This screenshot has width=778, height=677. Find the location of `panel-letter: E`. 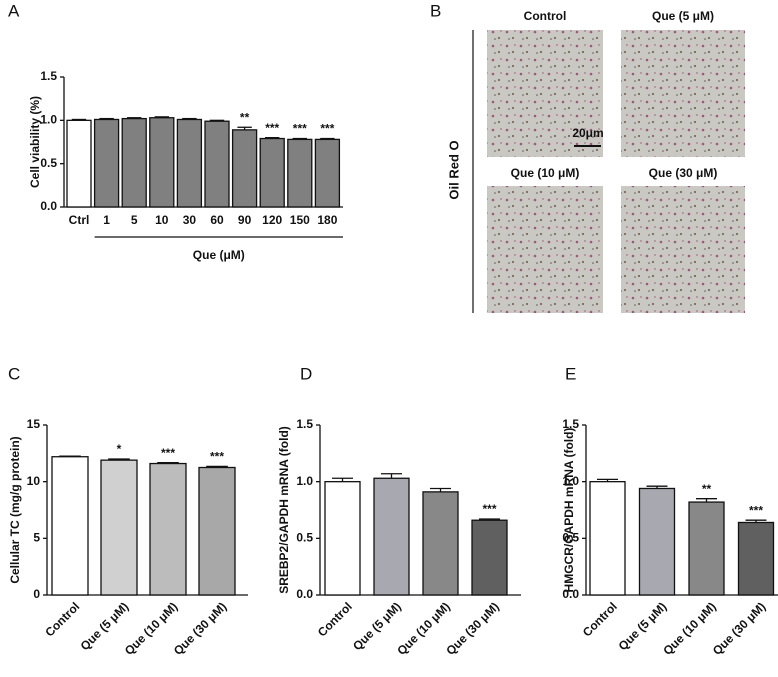

panel-letter: E is located at coordinates (570, 373).